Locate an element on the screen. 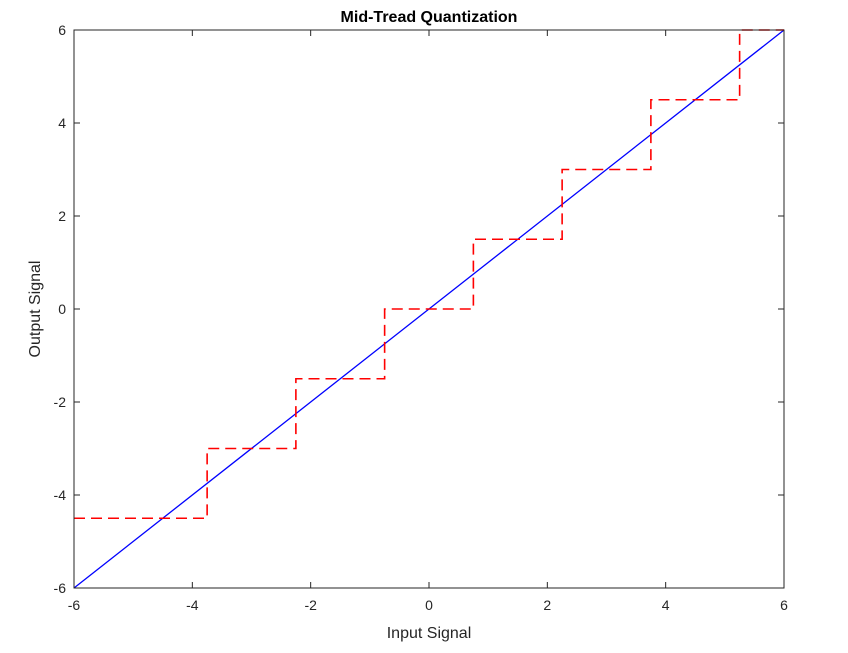 This screenshot has width=848, height=653. y-tick-label: 2 is located at coordinates (62, 216).